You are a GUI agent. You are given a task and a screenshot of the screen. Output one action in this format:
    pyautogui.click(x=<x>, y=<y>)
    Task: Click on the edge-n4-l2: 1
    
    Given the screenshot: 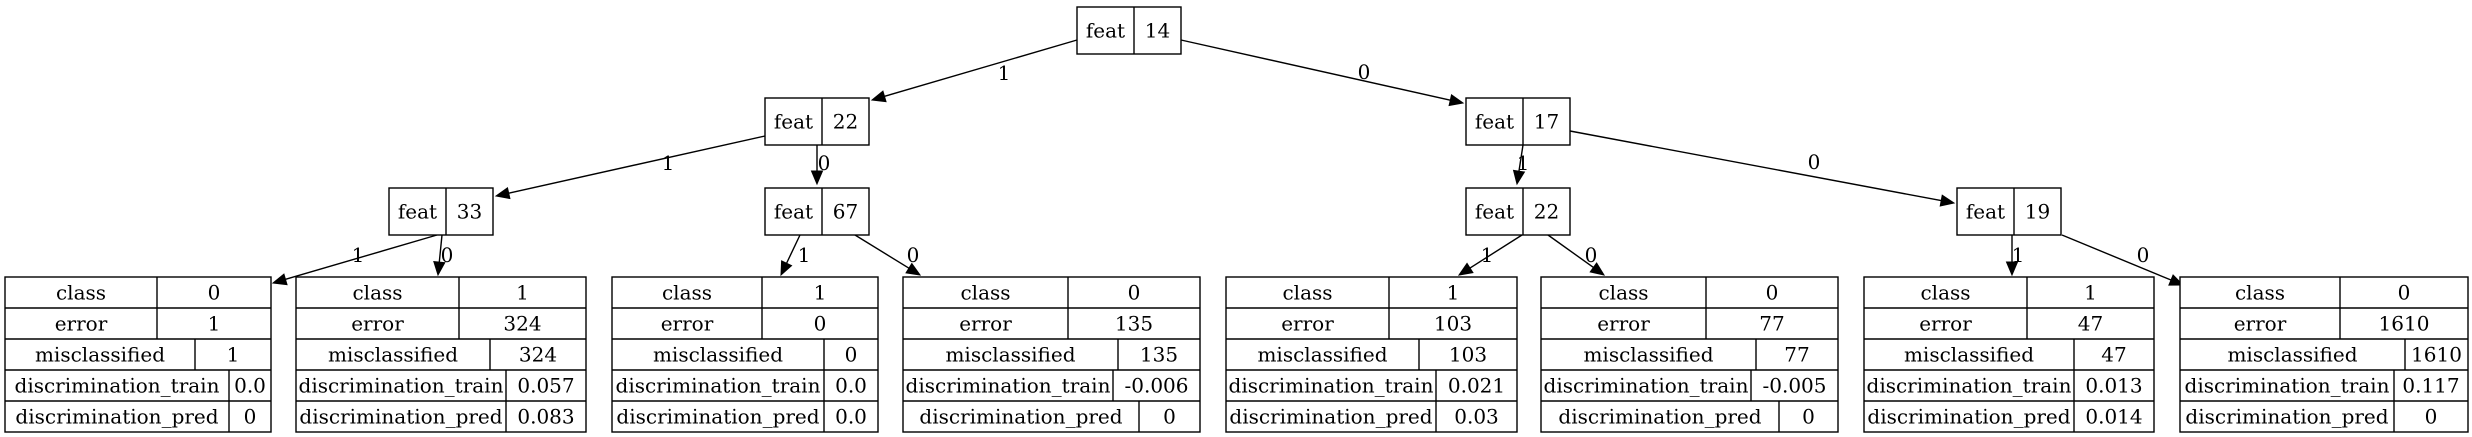 What is the action you would take?
    pyautogui.click(x=795, y=255)
    